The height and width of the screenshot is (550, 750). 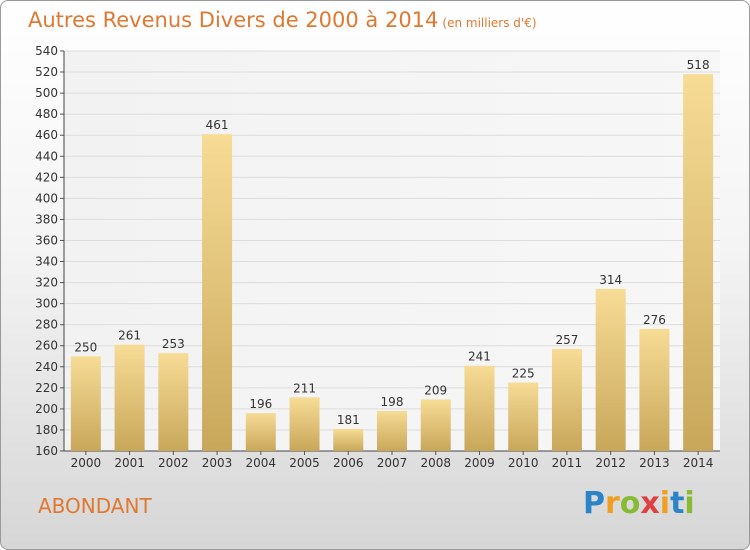 I want to click on bar-value-label: 261, so click(x=129, y=336).